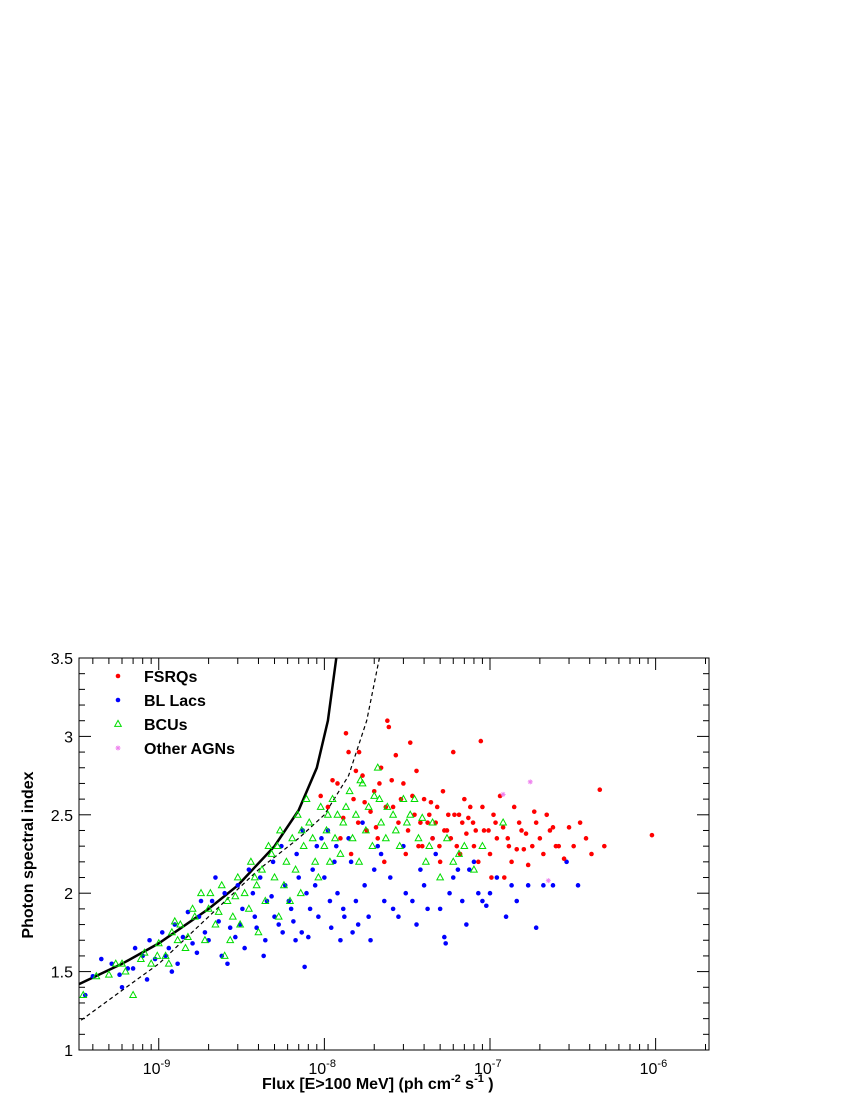  Describe the element at coordinates (157, 1068) in the screenshot. I see `x-tick-label: 10⁻⁹` at that location.